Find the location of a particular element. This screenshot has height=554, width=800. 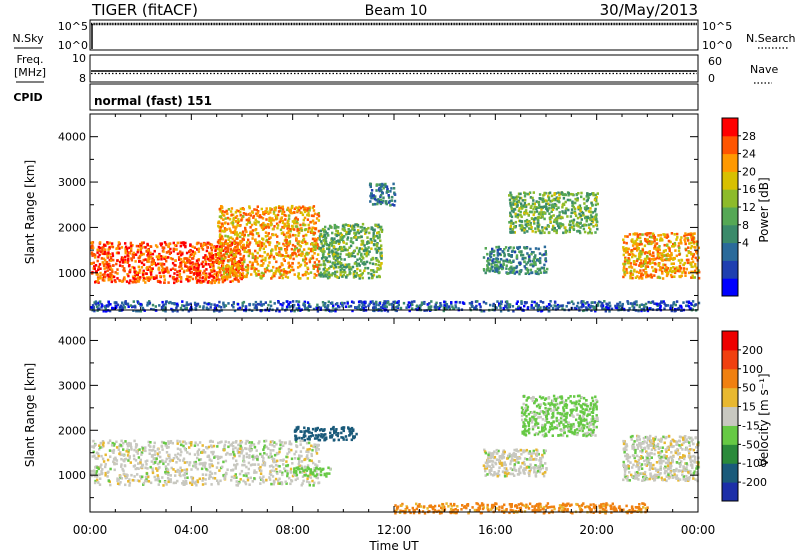

power-colorbar-segment is located at coordinates (730, 251).